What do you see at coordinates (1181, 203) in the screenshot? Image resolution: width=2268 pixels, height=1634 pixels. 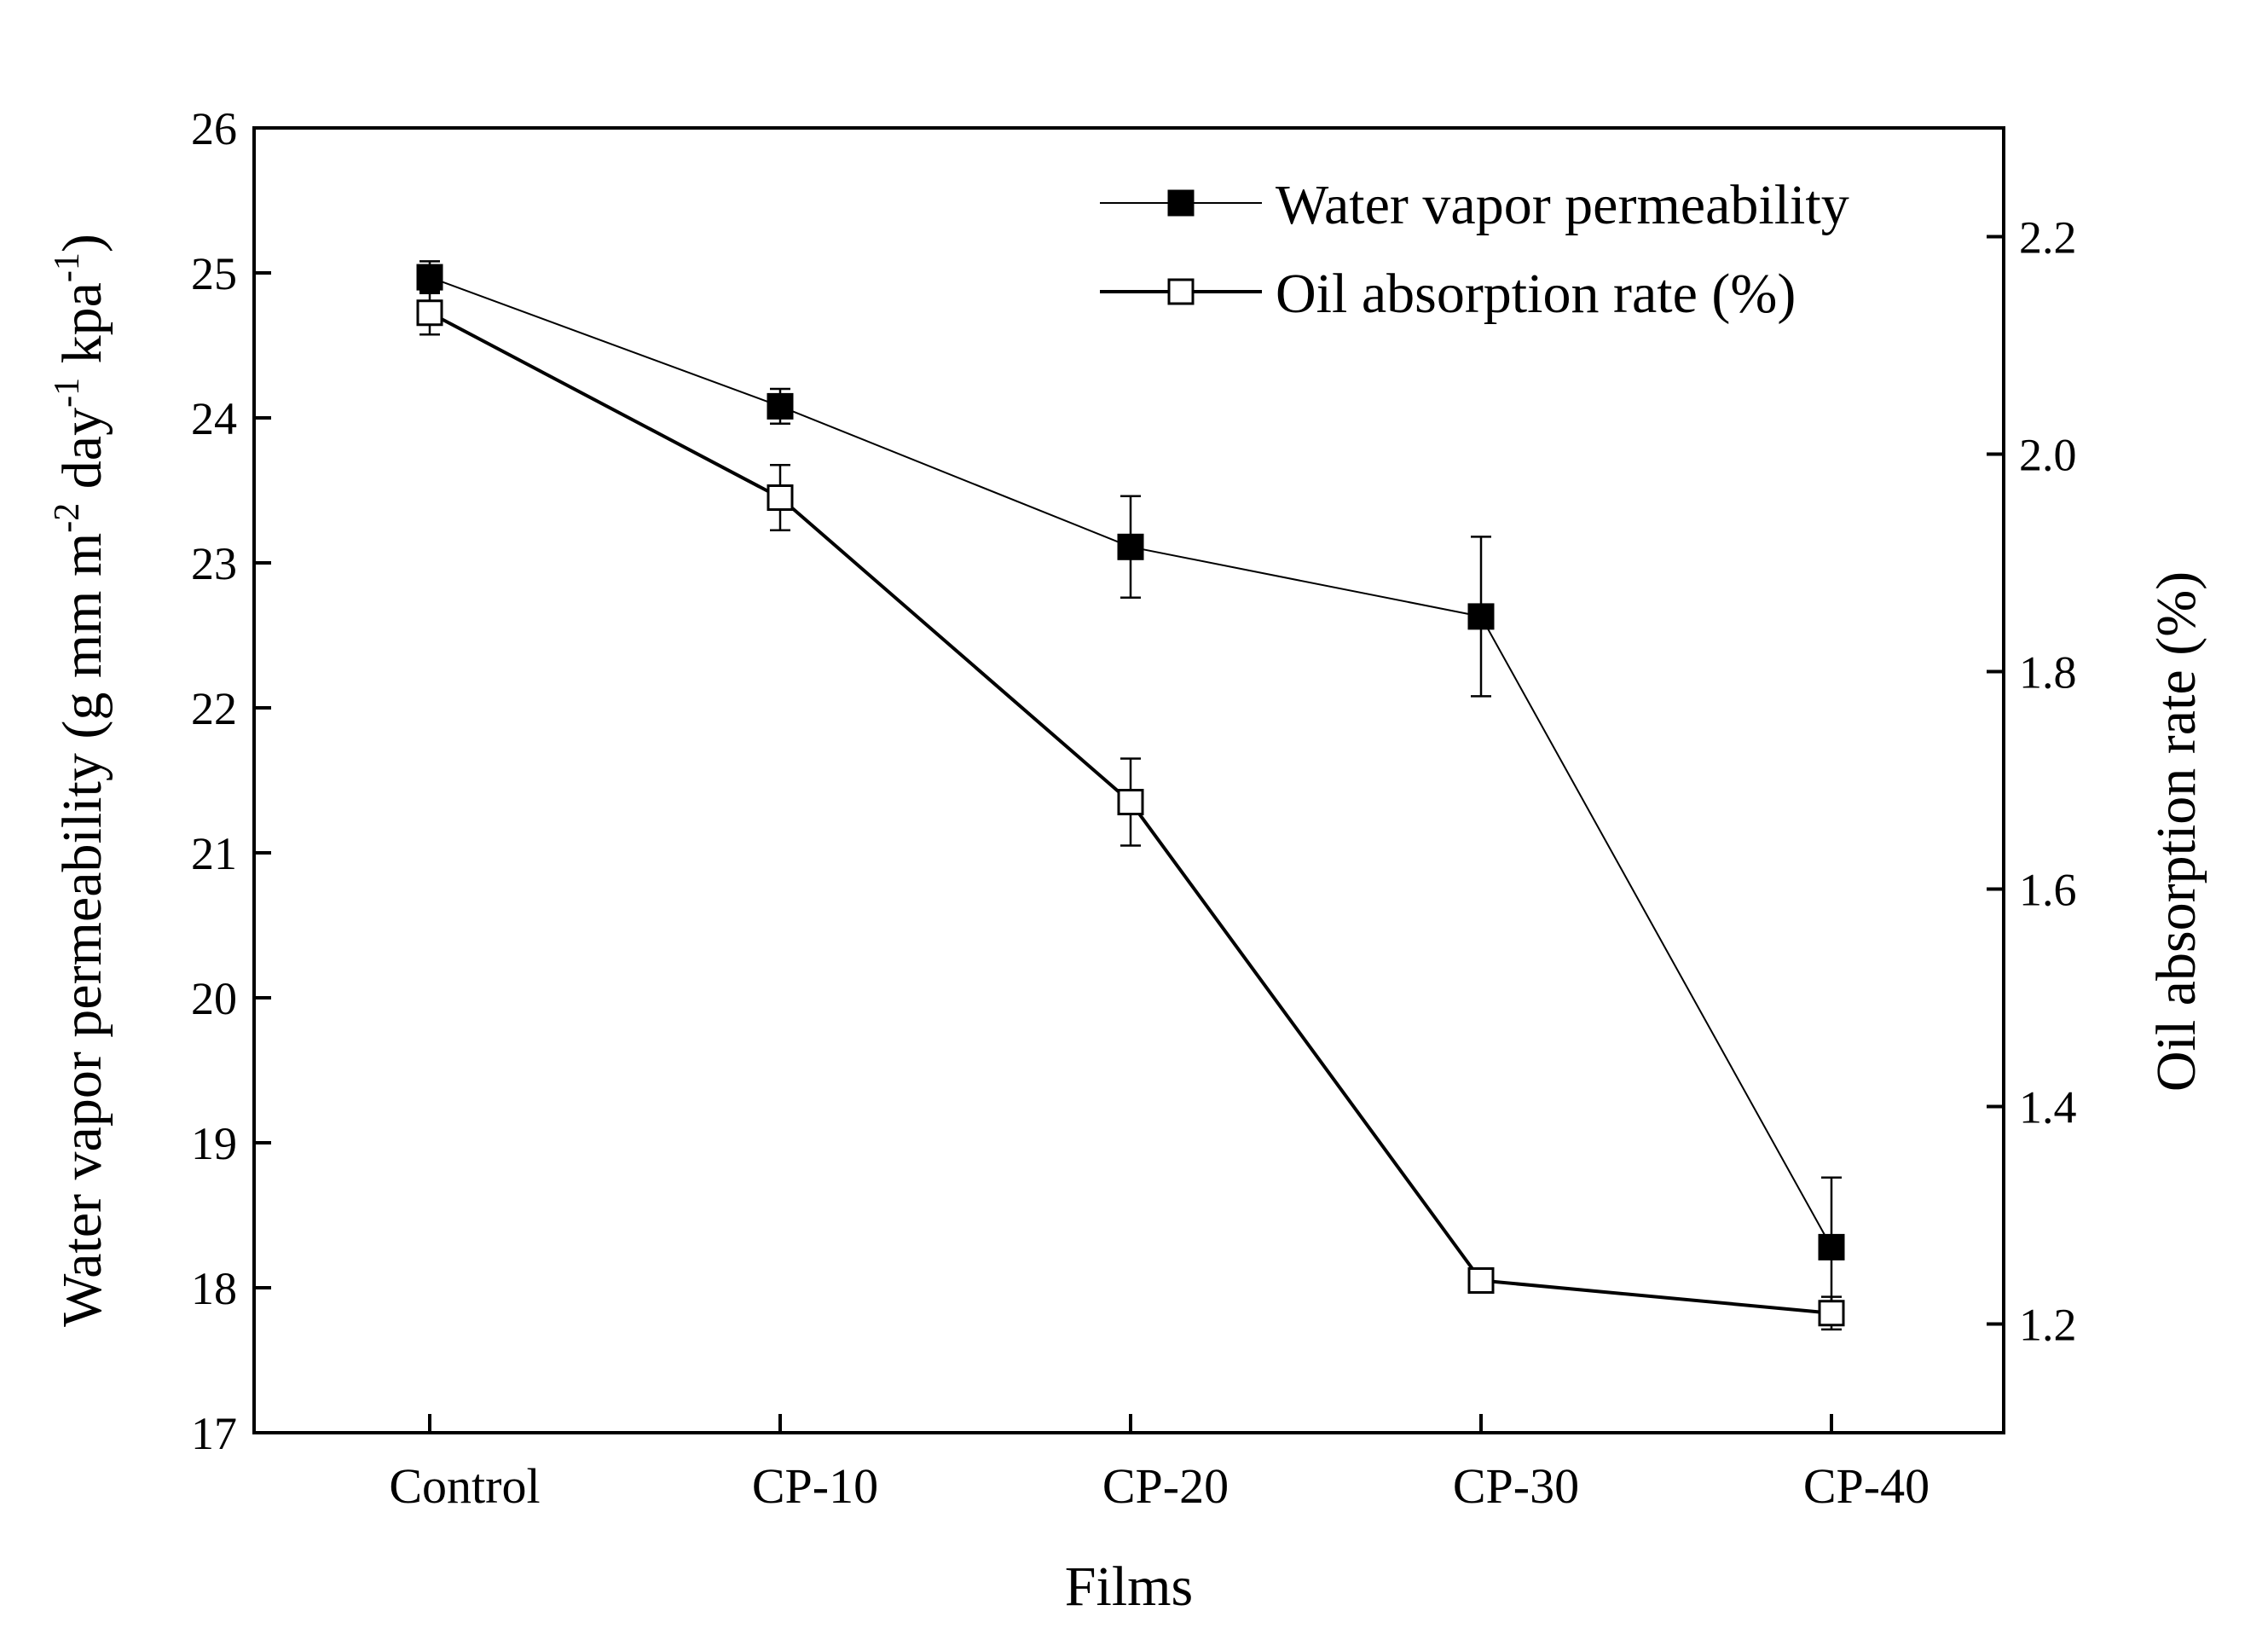 I see `legend-marker-wvp` at bounding box center [1181, 203].